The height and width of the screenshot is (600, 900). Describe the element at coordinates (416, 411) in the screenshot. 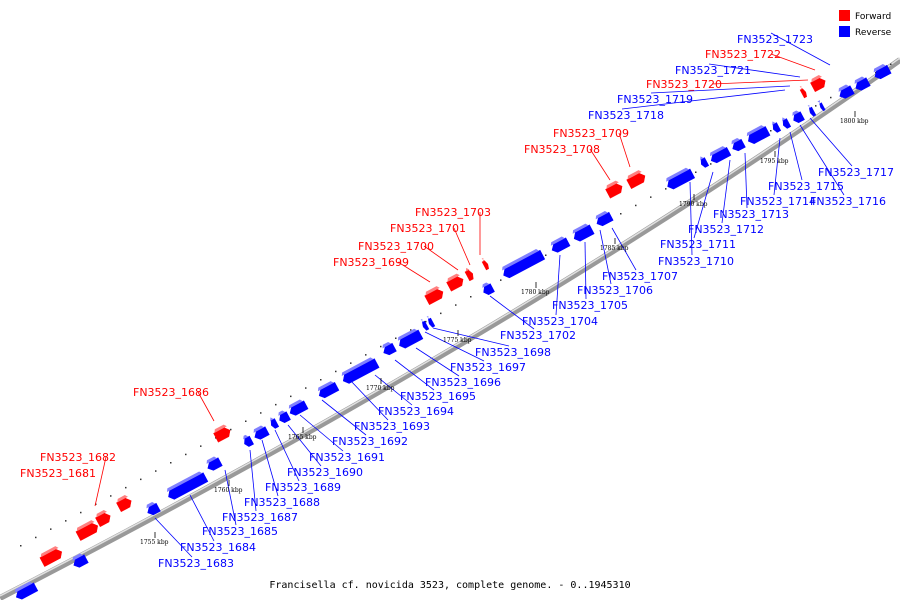

I see `gene-label: FN3523_1694` at that location.